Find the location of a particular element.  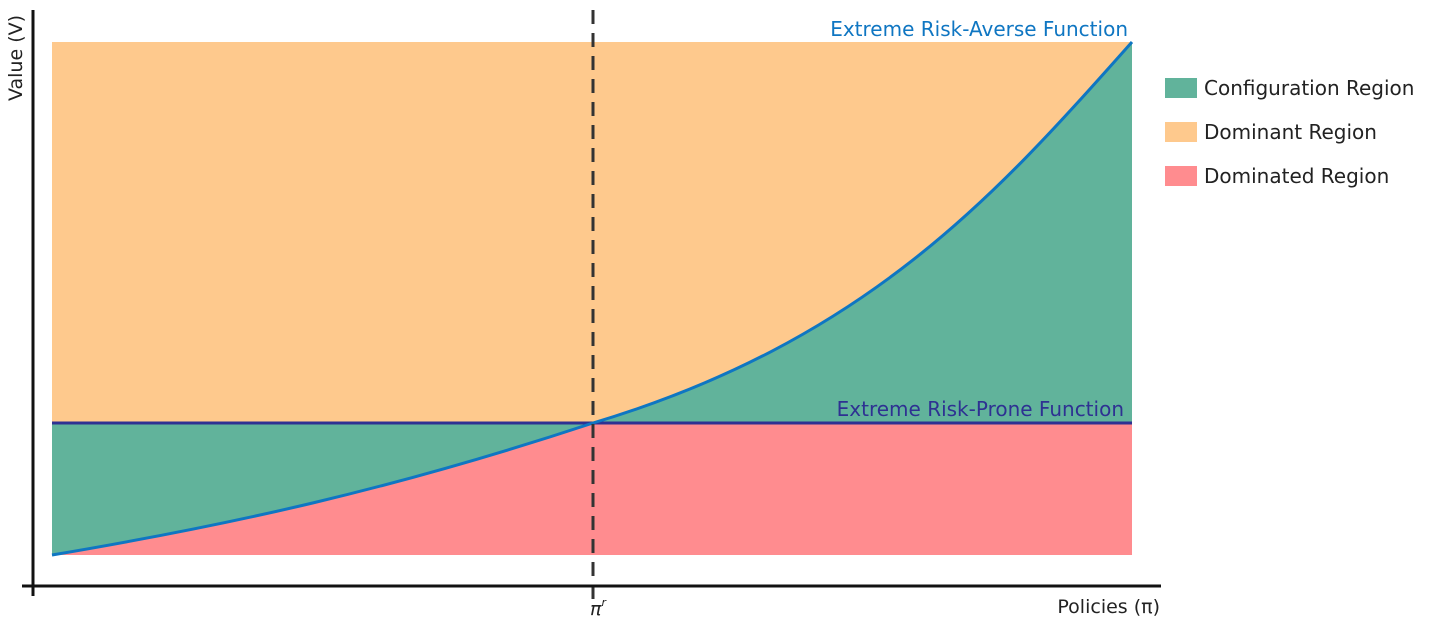

legend-item-configuration: Configuration Region is located at coordinates (1289, 88).